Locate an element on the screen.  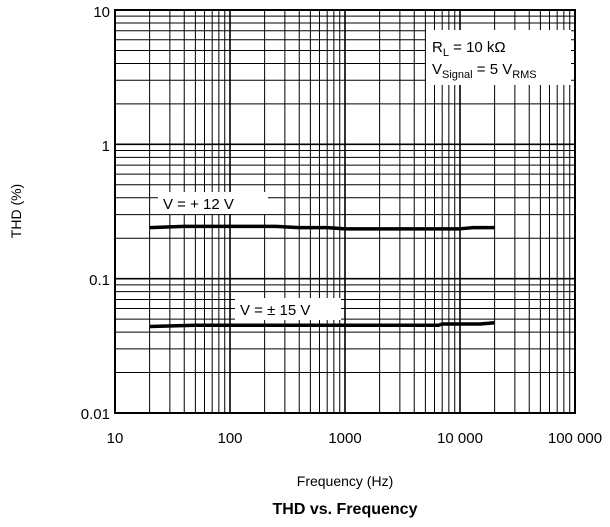
series-label-15v: V = ± 15 V is located at coordinates (275, 310).